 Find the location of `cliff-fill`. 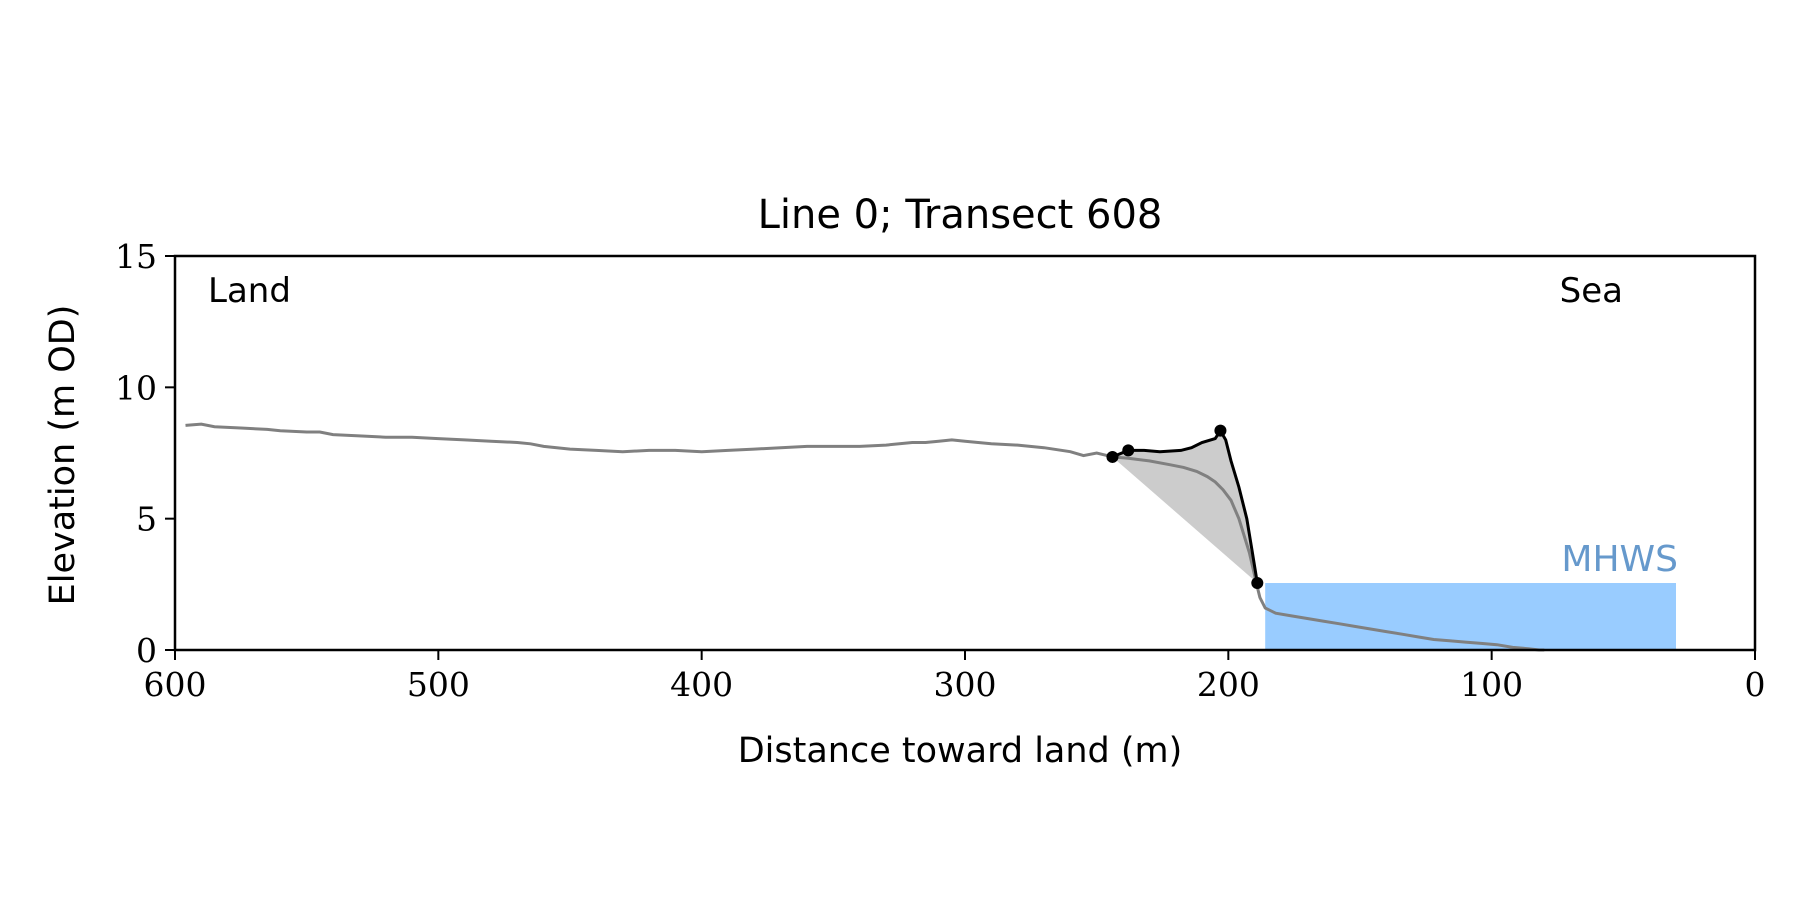

cliff-fill is located at coordinates (1185, 507).